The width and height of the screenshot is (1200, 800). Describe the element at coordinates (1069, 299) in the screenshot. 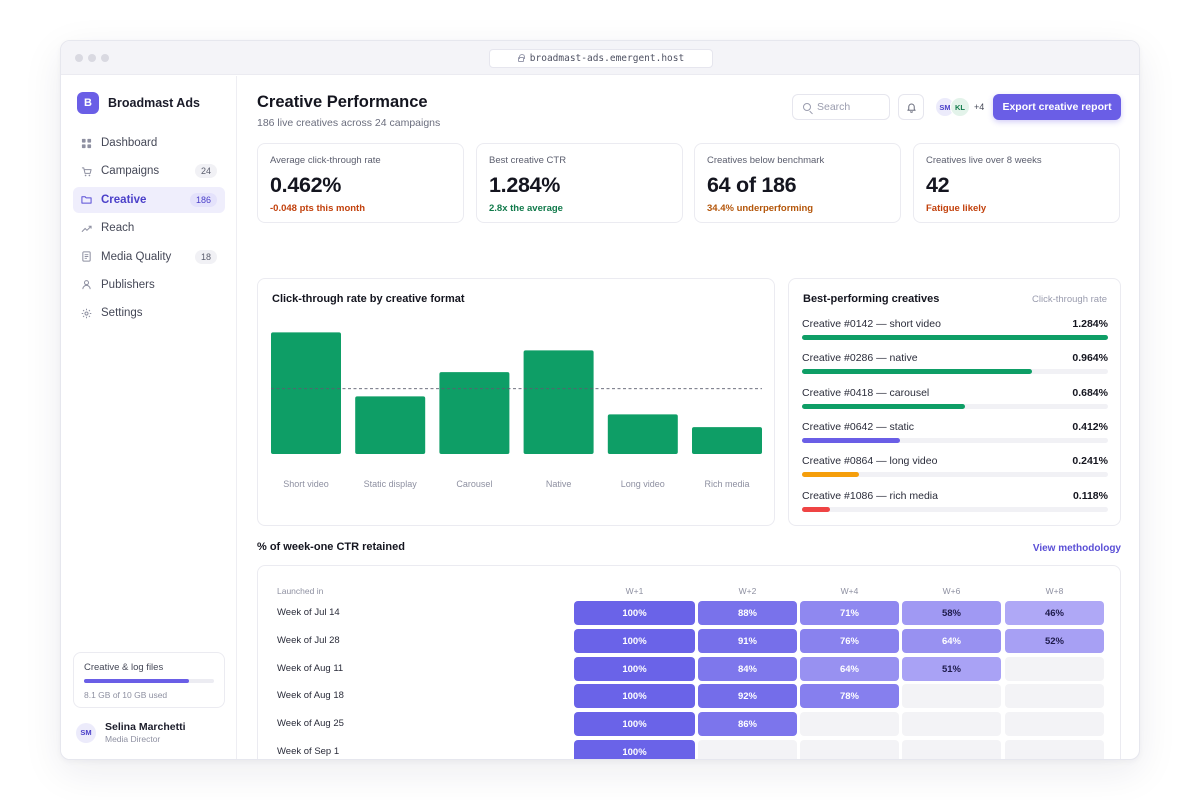

I see `best-creatives-column-label: Click-through rate` at that location.